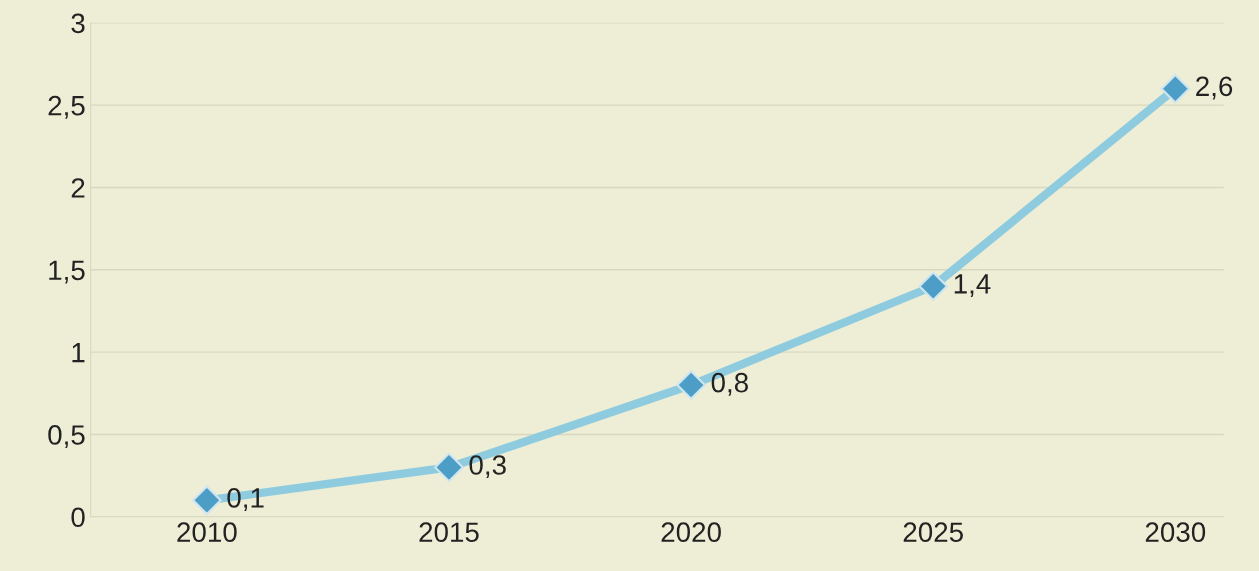 The height and width of the screenshot is (571, 1259). I want to click on x-tick-label: 2025, so click(933, 532).